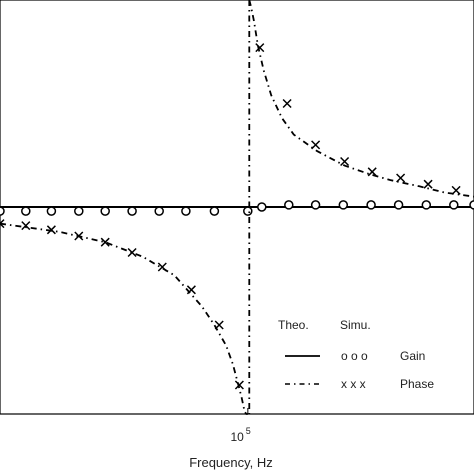 Image resolution: width=474 pixels, height=474 pixels. Describe the element at coordinates (248, 431) in the screenshot. I see `x-tick-label-exponent: 5` at that location.